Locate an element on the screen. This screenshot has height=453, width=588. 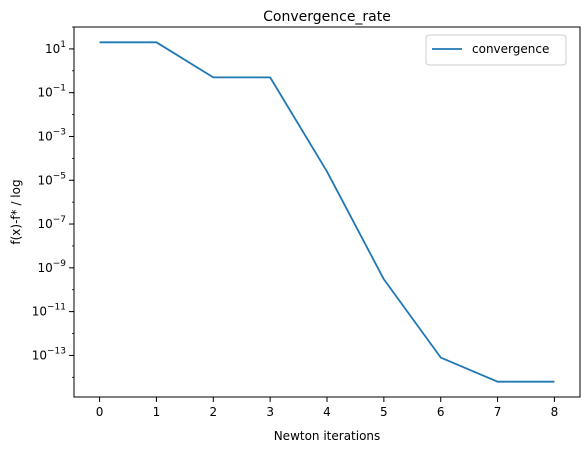
x-axis-label: Newton iterations is located at coordinates (327, 436).